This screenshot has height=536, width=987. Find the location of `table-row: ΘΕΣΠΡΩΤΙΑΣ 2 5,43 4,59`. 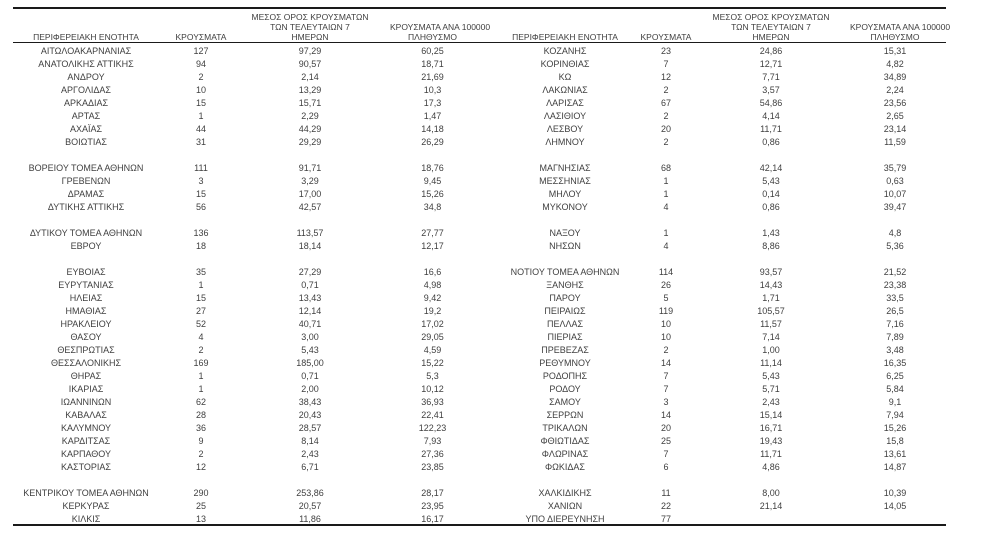

table-row: ΘΕΣΠΡΩΤΙΑΣ 2 5,43 4,59 is located at coordinates (237, 350).